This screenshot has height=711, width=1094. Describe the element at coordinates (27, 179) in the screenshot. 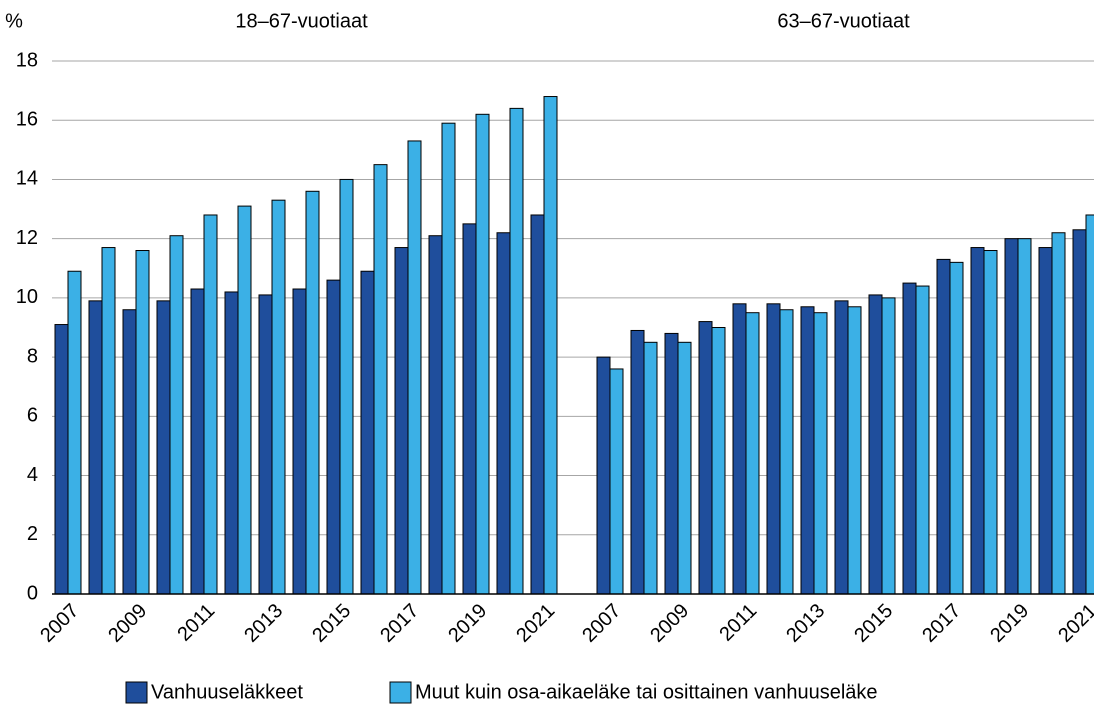

I see `y-tick-label: 14` at that location.